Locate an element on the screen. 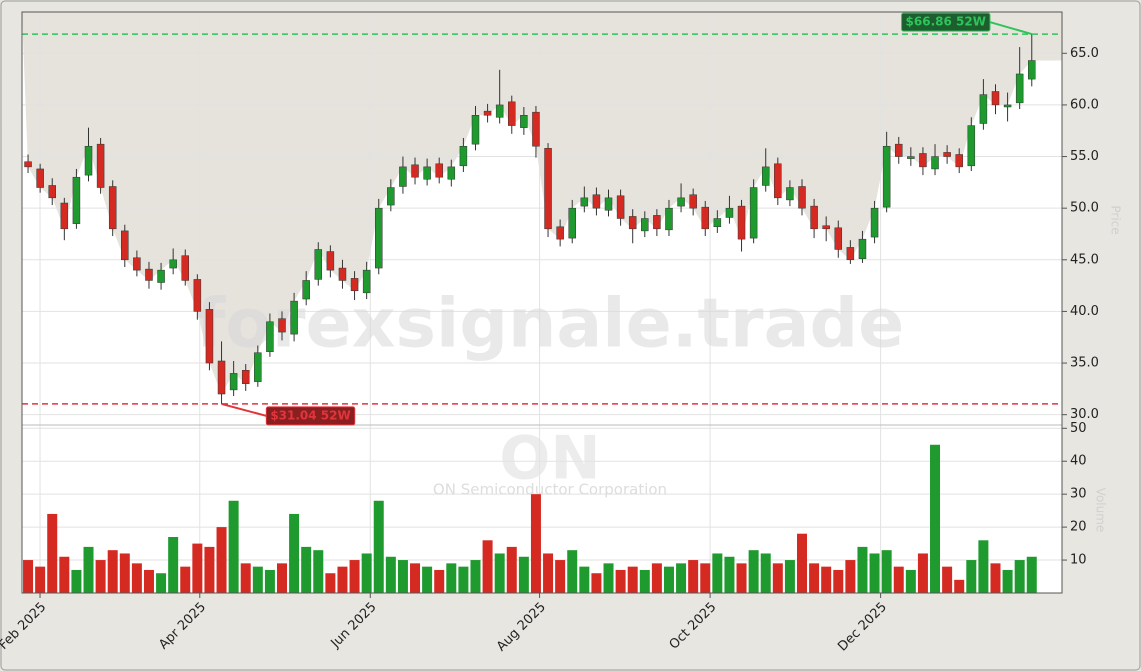 Image resolution: width=1141 pixels, height=671 pixels. reference-label: $31.04 52W is located at coordinates (310, 415).